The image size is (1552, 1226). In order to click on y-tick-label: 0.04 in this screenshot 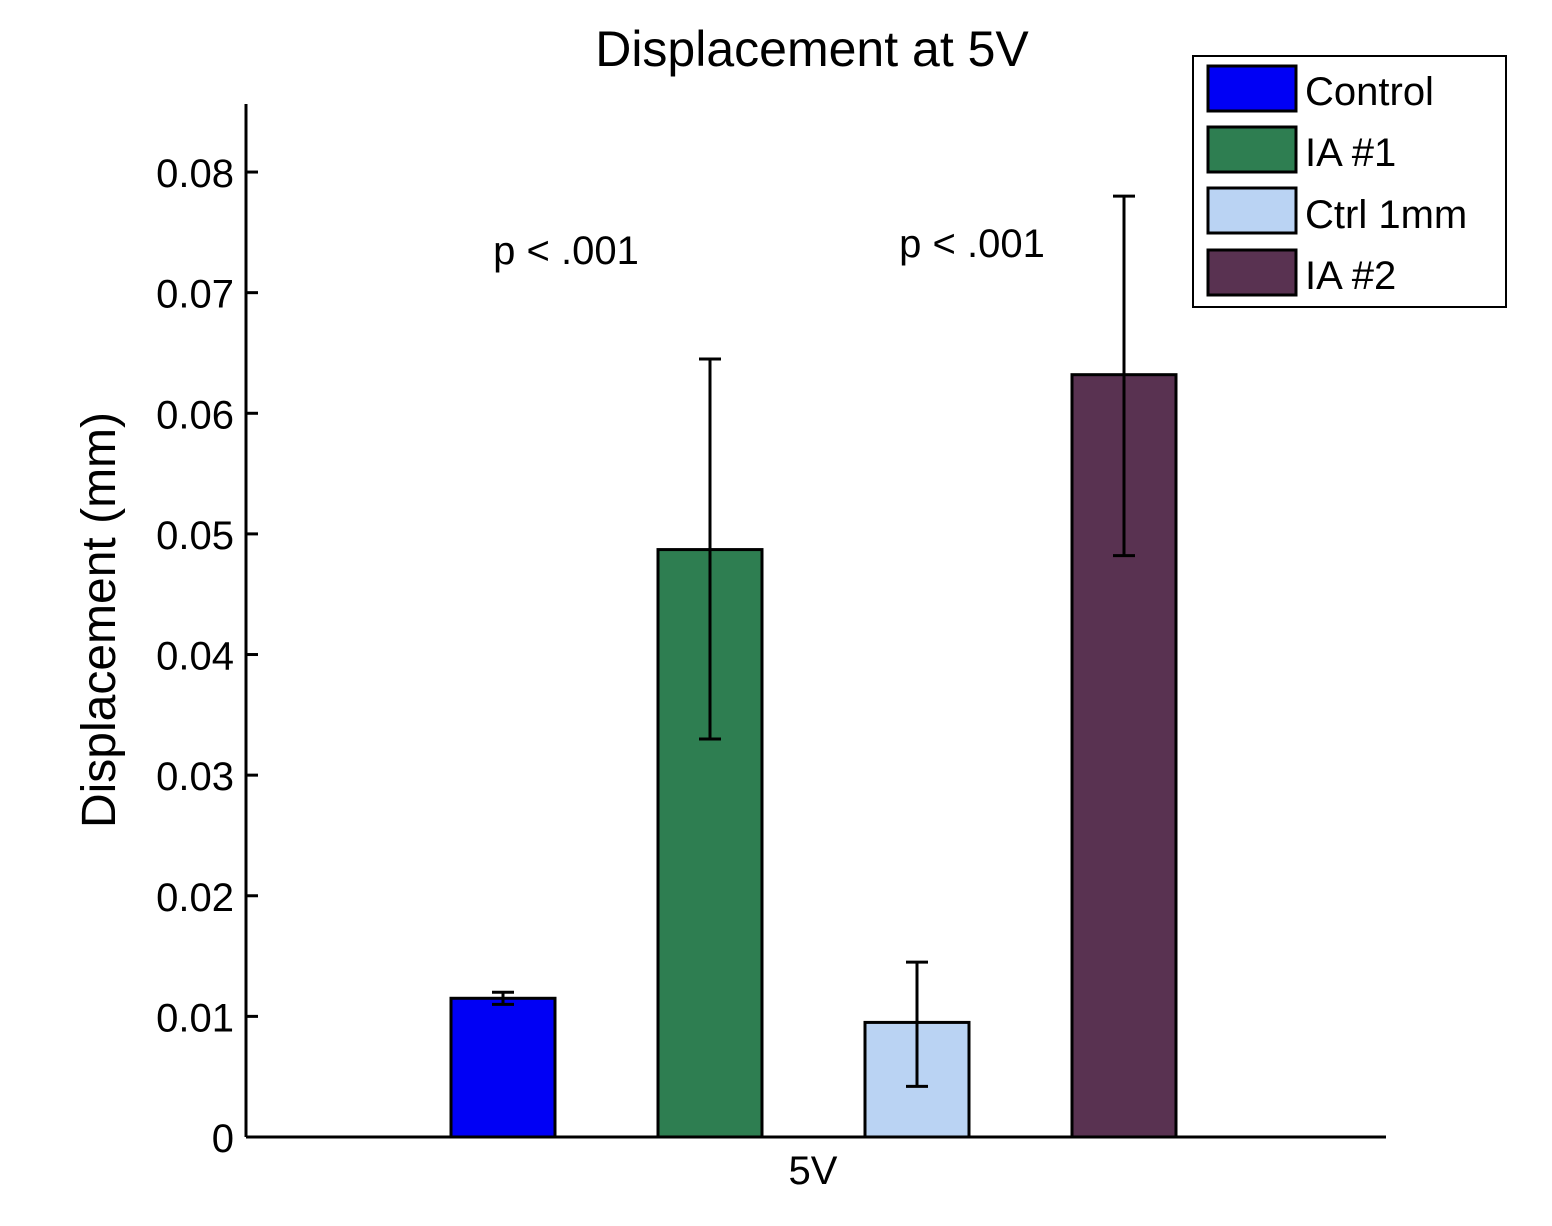, I will do `click(195, 657)`.